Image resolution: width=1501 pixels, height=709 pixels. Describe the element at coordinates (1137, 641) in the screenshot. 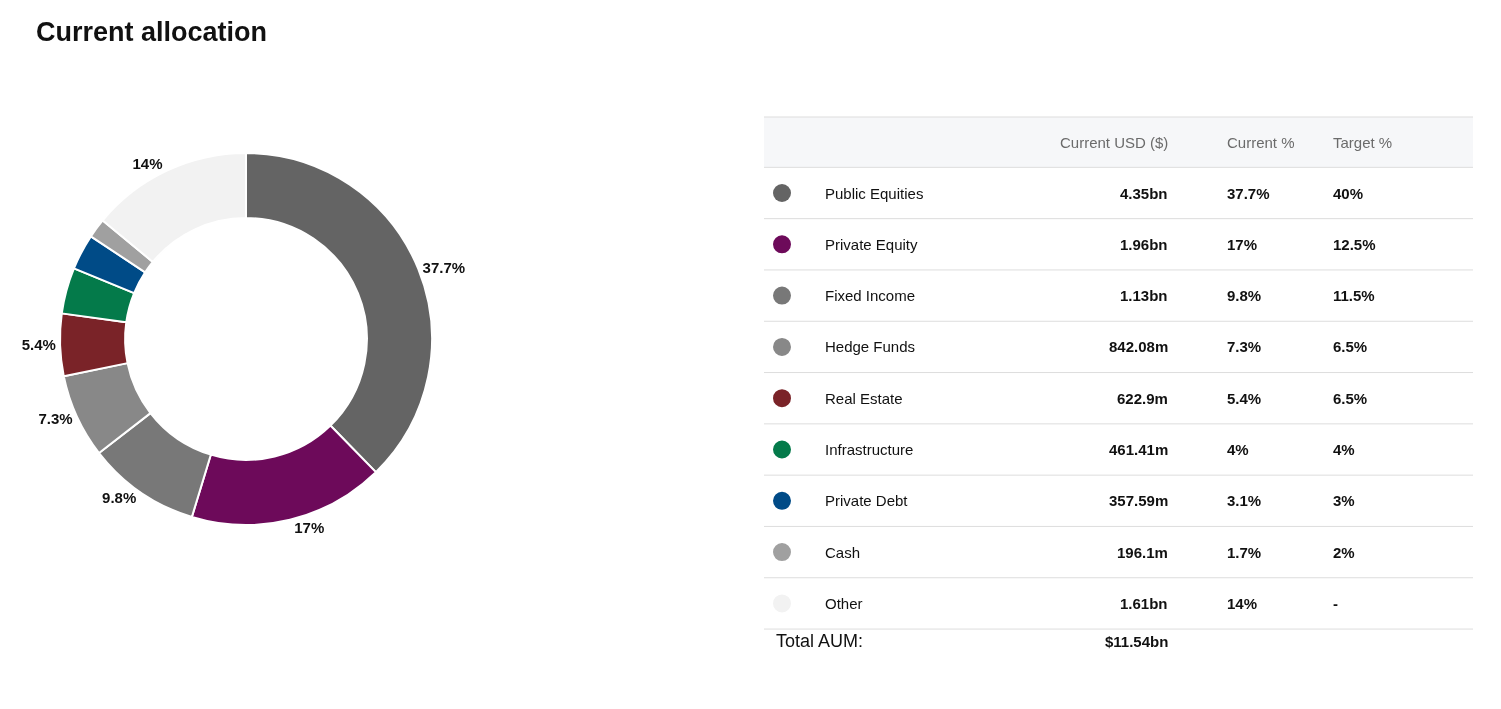

I see `text: $11.54bn` at that location.